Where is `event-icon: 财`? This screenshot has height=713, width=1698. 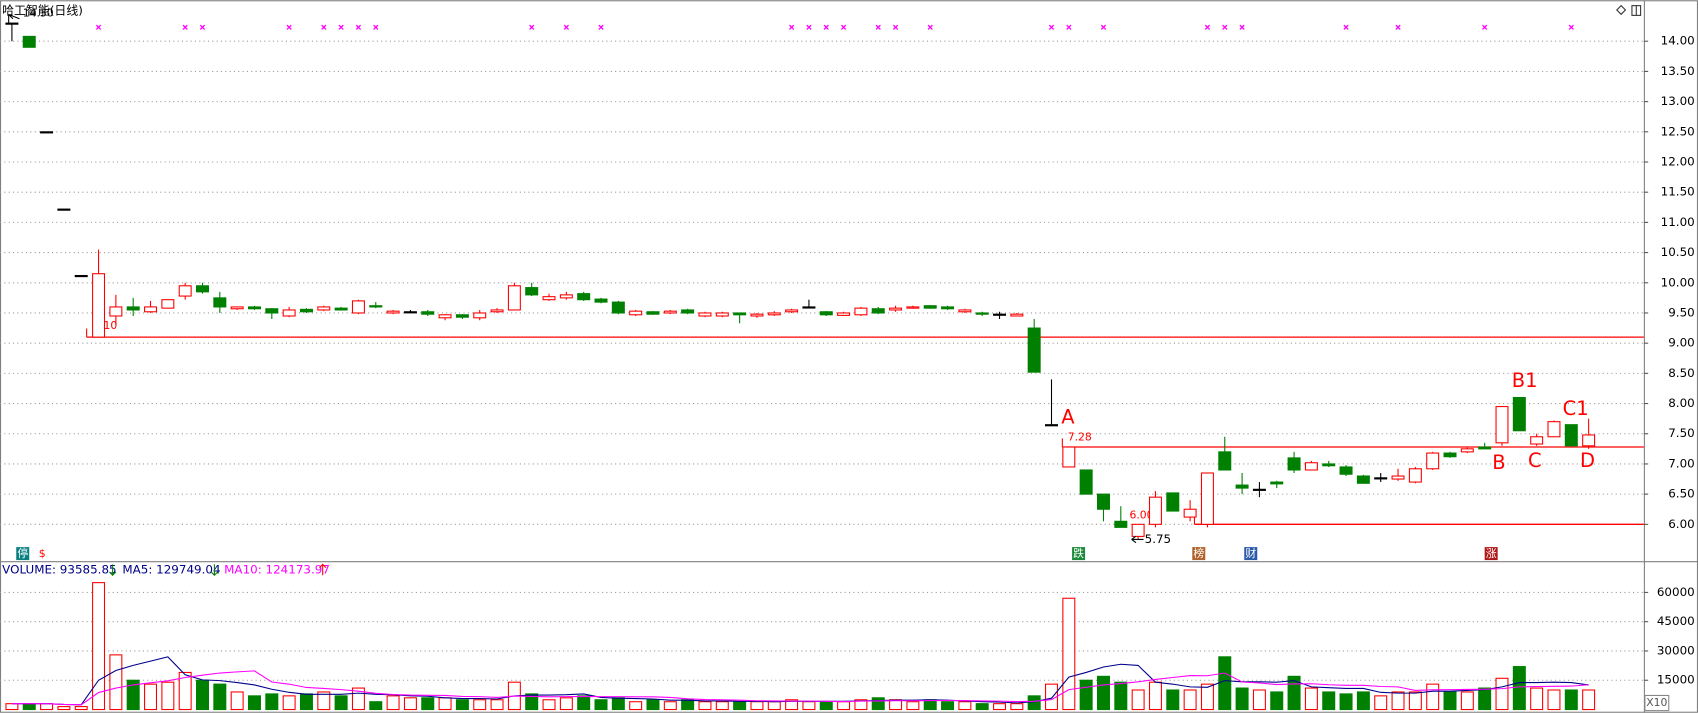 event-icon: 财 is located at coordinates (1250, 553).